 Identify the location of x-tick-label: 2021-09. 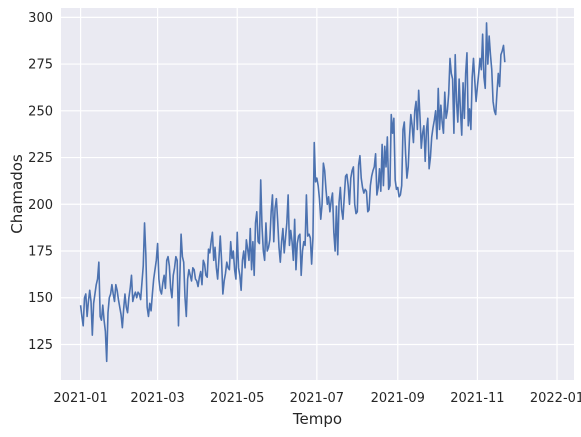
(398, 398).